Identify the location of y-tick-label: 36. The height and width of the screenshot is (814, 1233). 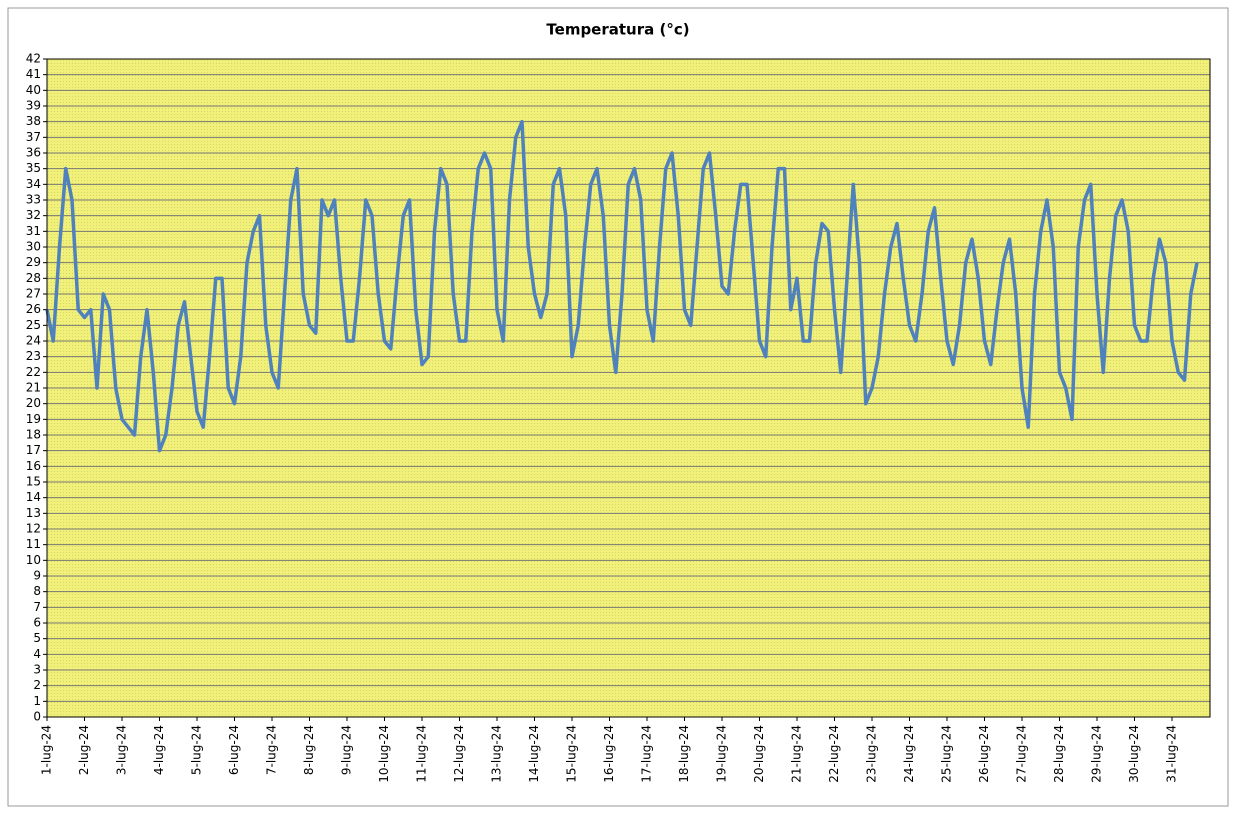
(33, 153).